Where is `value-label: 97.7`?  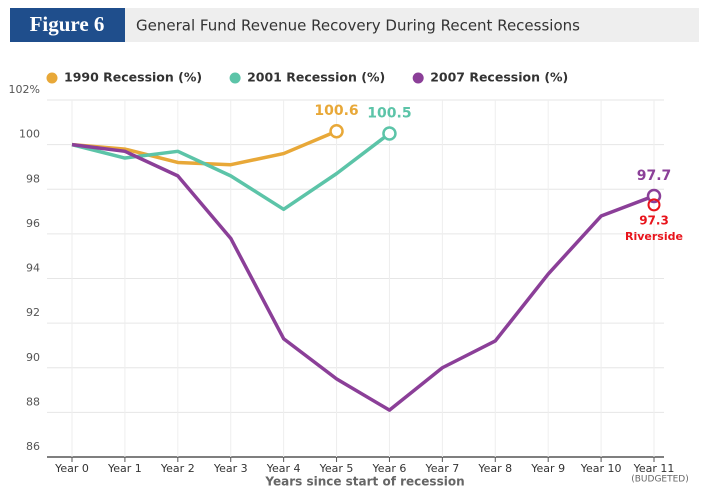
value-label: 97.7 is located at coordinates (654, 176).